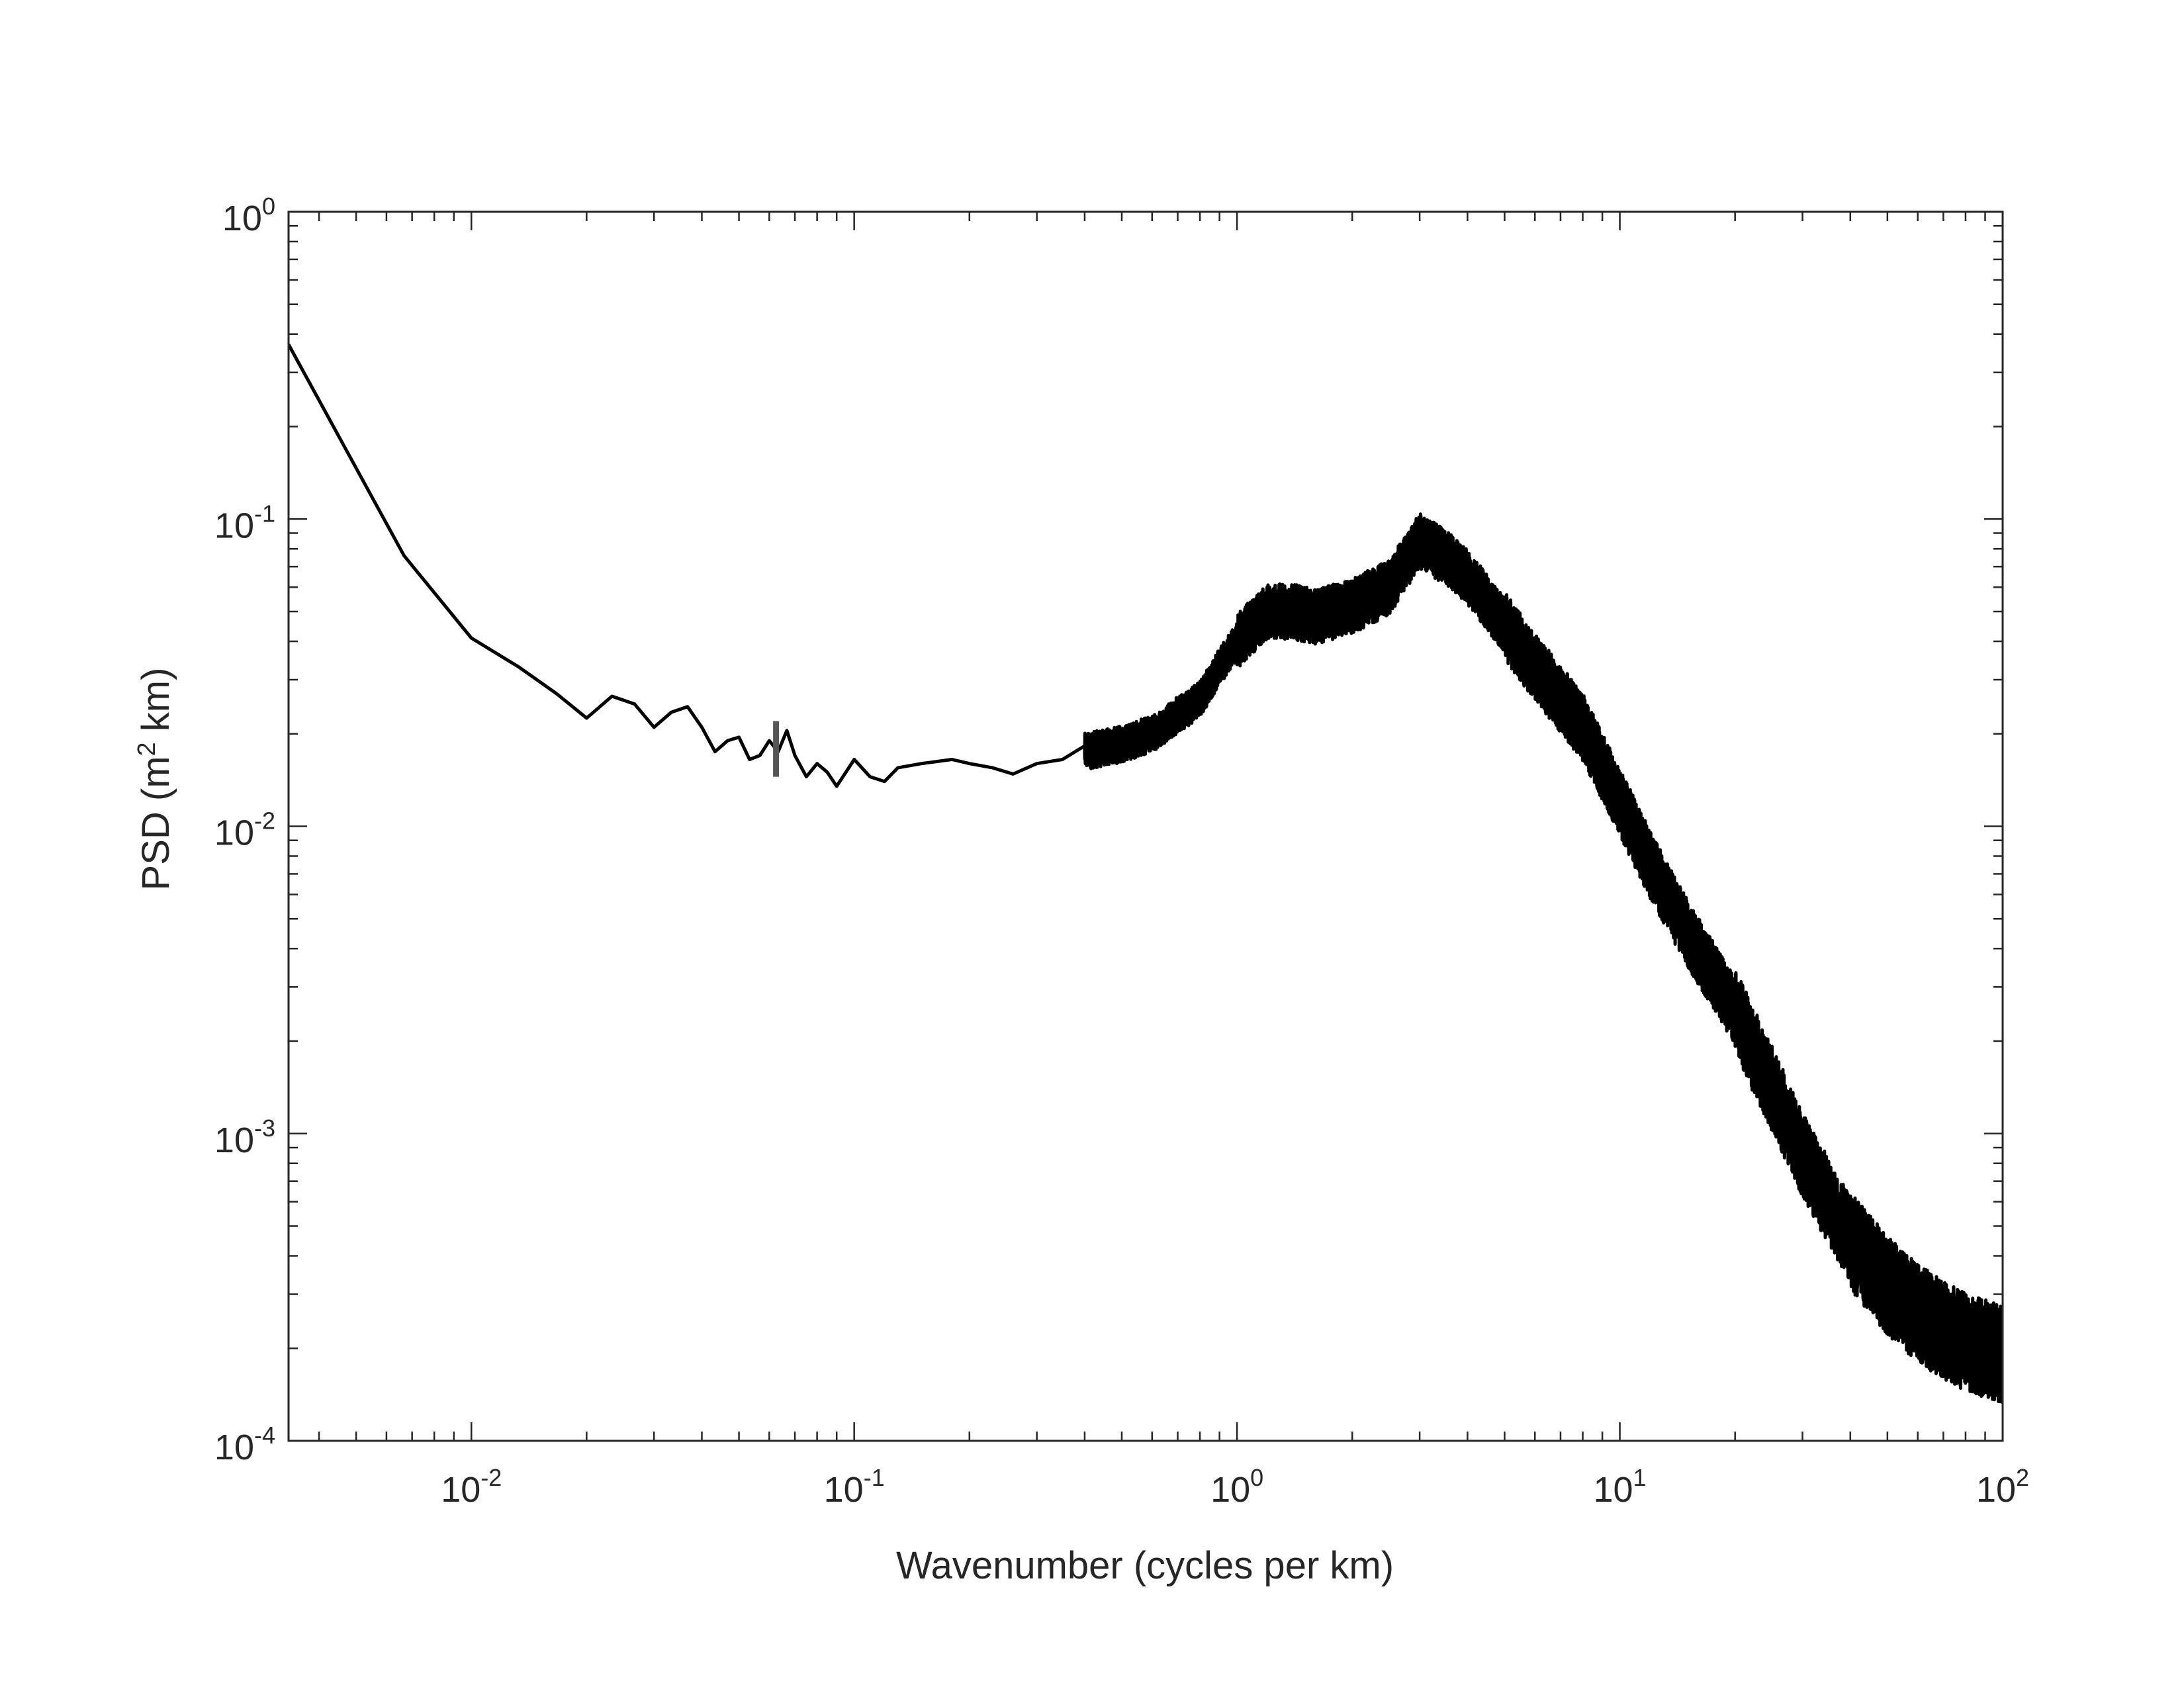  Describe the element at coordinates (1145, 1565) in the screenshot. I see `x-axis-label: Wavenumber (cycles per km)` at that location.